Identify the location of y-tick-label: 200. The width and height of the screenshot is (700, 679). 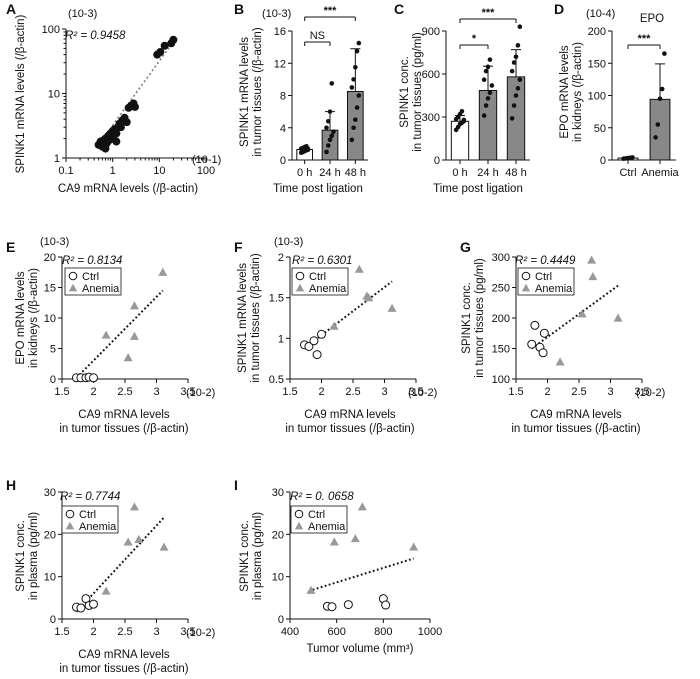
(597, 32).